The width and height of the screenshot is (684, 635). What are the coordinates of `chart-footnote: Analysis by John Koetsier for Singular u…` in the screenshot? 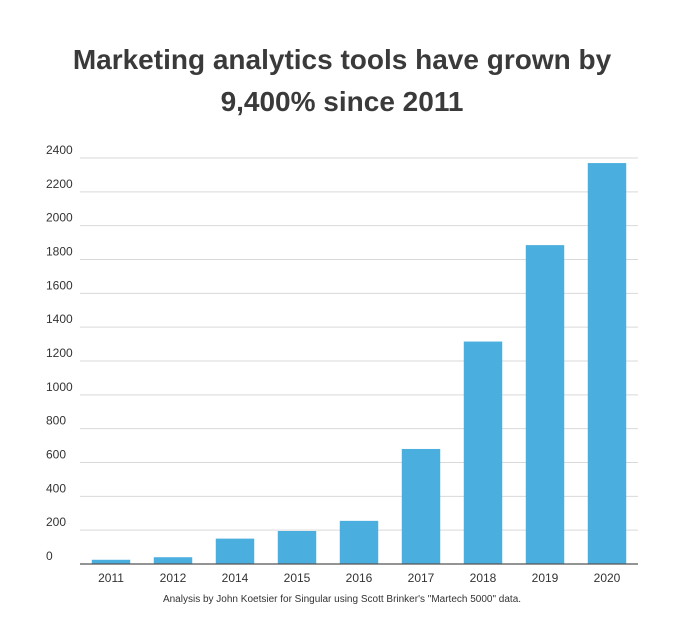 It's located at (342, 599).